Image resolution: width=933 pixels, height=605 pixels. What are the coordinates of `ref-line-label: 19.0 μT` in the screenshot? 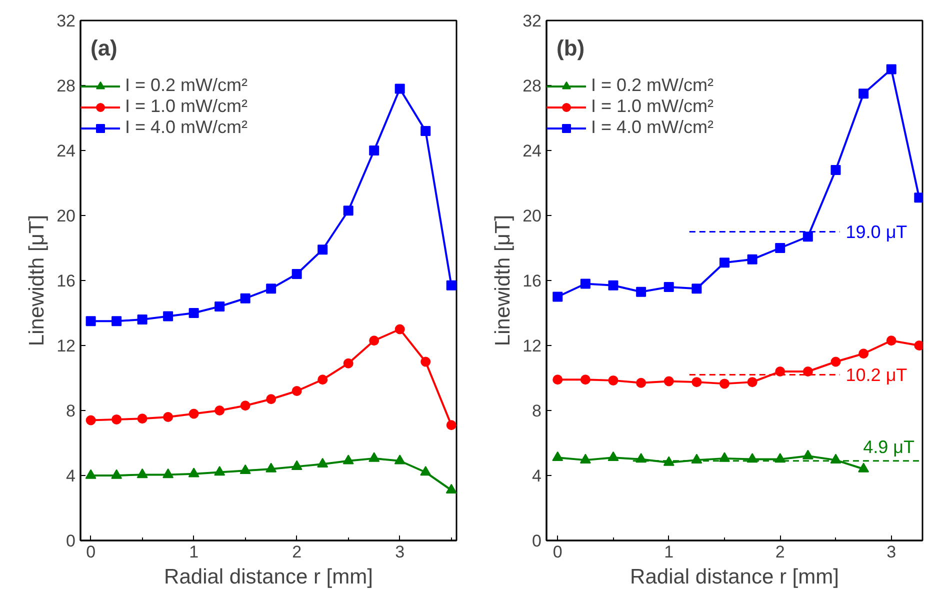 It's located at (877, 232).